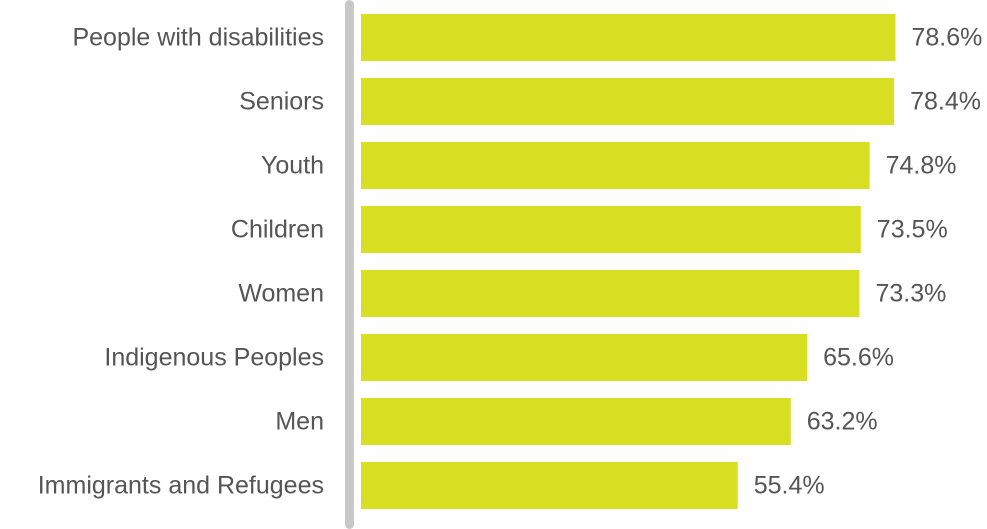 This screenshot has width=987, height=529. Describe the element at coordinates (921, 166) in the screenshot. I see `value-label-2: 74.8%` at that location.